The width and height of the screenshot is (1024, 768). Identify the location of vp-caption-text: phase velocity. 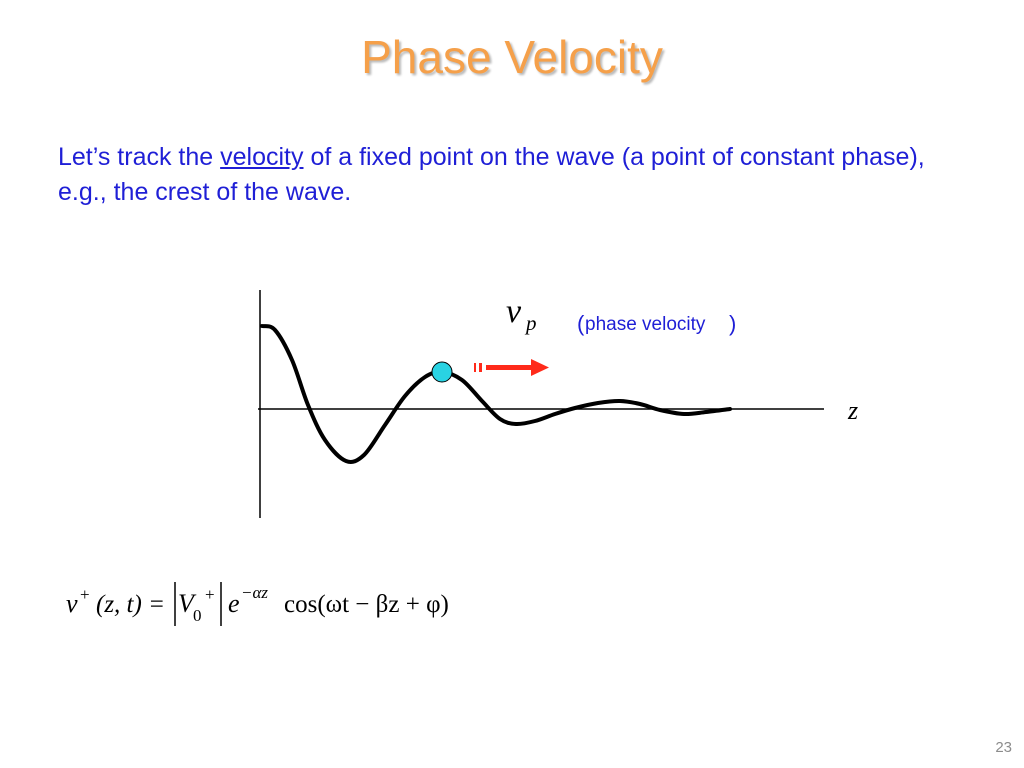
(645, 324).